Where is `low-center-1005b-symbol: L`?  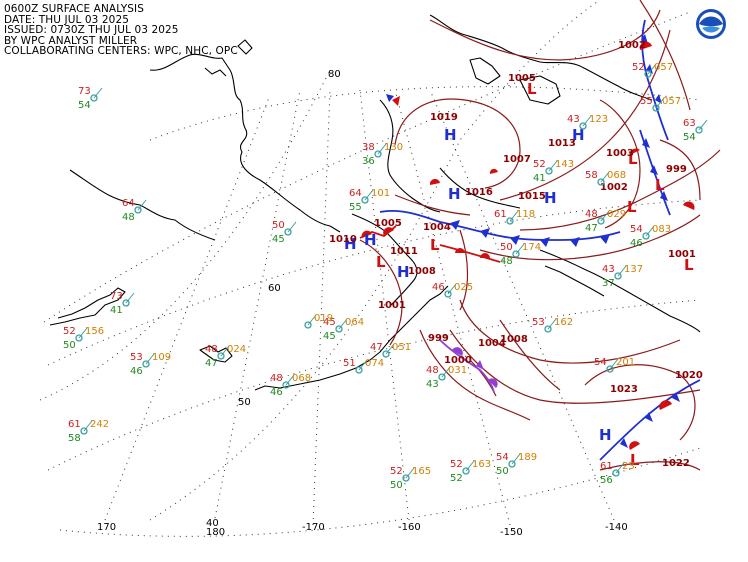
low-center-1005b-symbol: L is located at coordinates (381, 262).